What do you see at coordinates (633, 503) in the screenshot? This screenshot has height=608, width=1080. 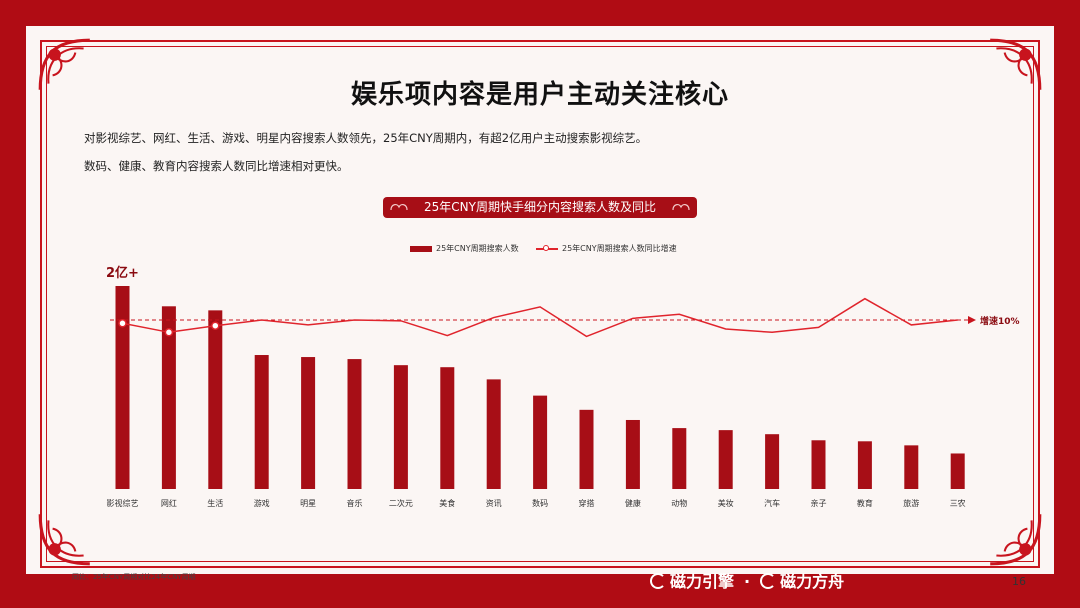 I see `x-tick-label: 健康` at bounding box center [633, 503].